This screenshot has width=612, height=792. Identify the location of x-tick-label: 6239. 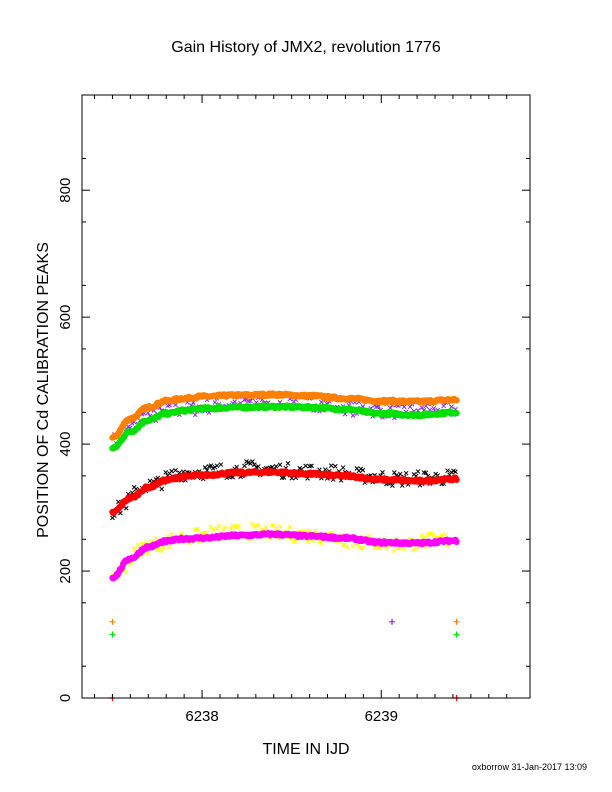
(381, 716).